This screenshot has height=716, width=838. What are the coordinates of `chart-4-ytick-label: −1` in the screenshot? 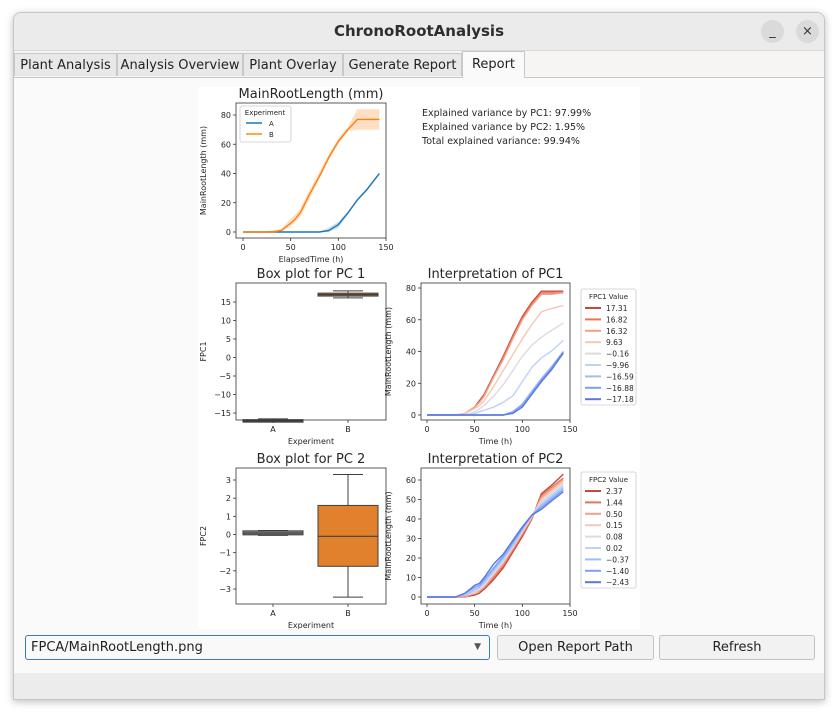 It's located at (225, 553).